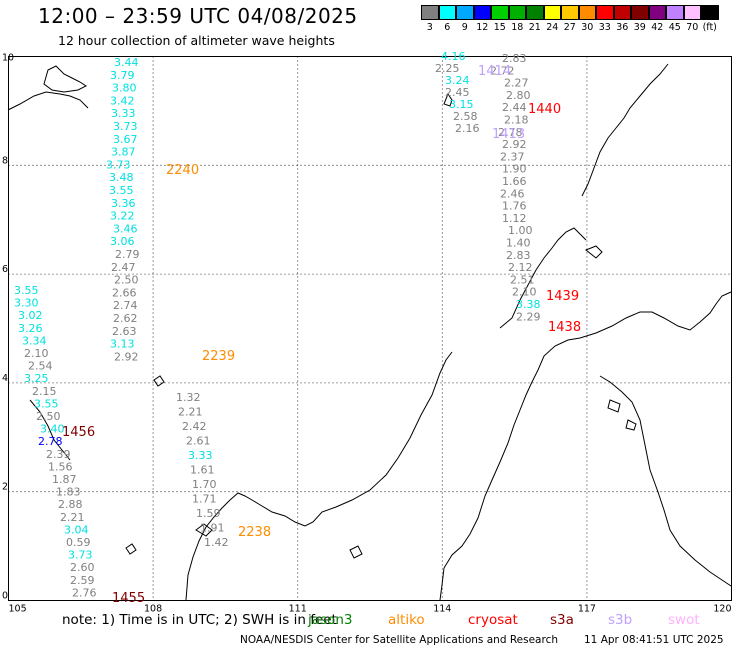  Describe the element at coordinates (218, 356) in the screenshot. I see `track-label: 2239` at that location.